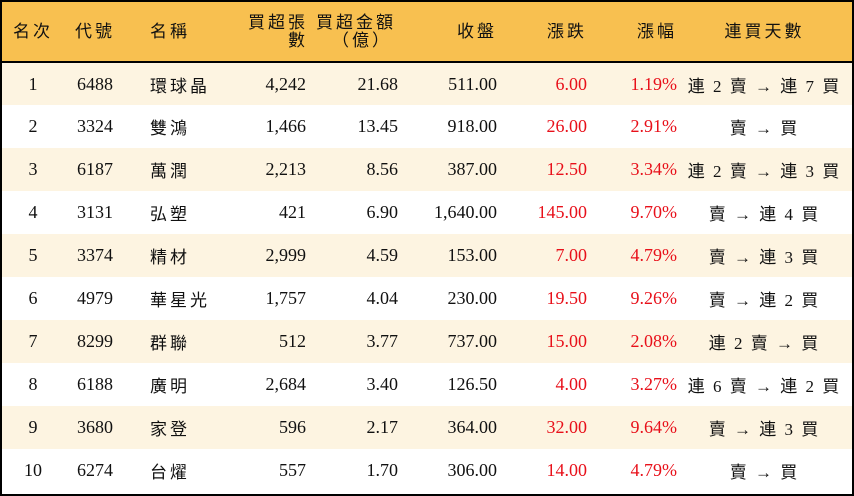 This screenshot has height=496, width=854. Describe the element at coordinates (465, 212) in the screenshot. I see `cell-close: 1,640.00` at that location.